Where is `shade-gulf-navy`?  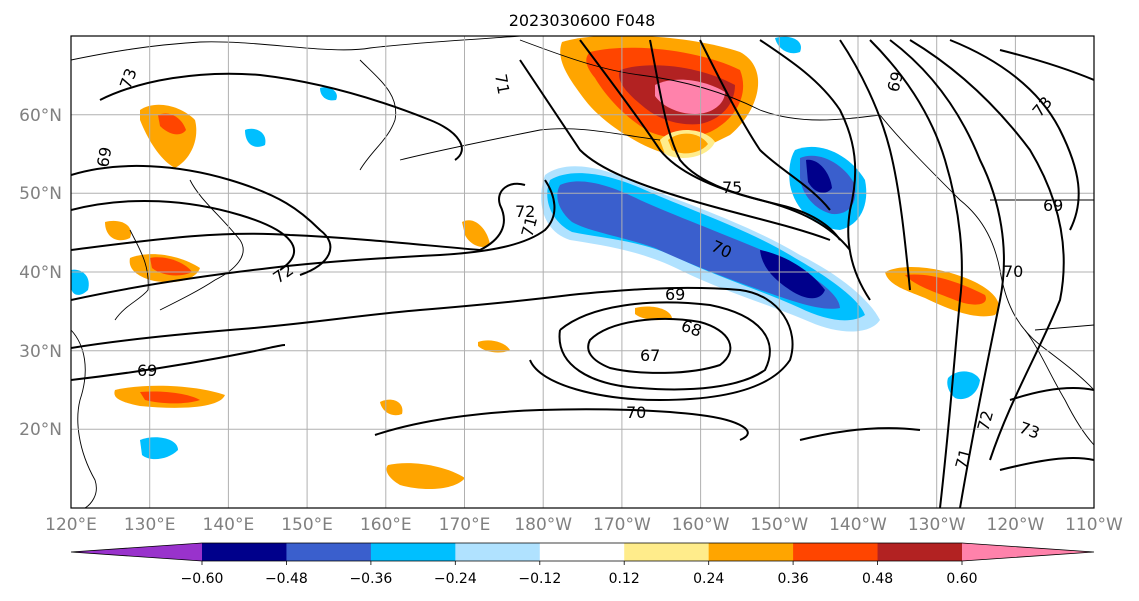
shade-gulf-navy is located at coordinates (819, 176).